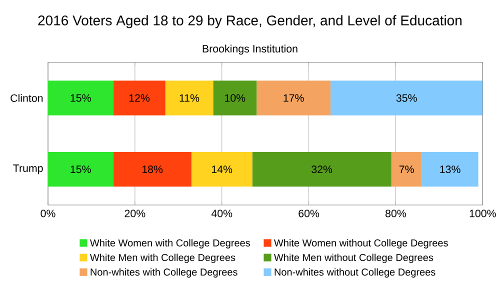  I want to click on data-label: 7%, so click(406, 170).